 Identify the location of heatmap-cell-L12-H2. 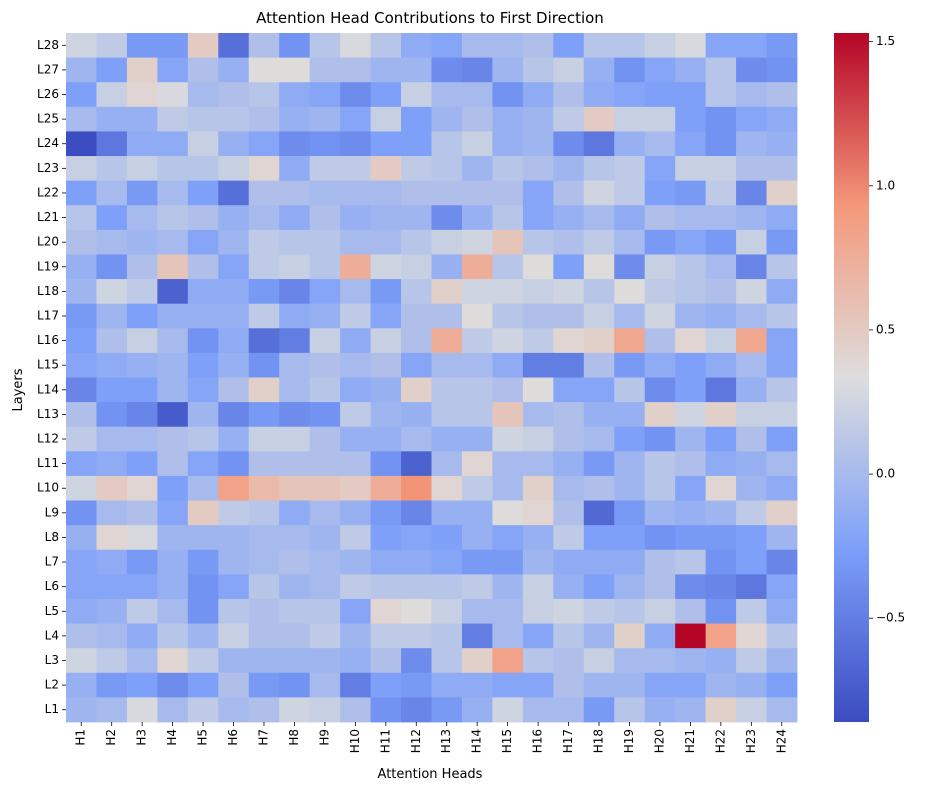
(112, 439).